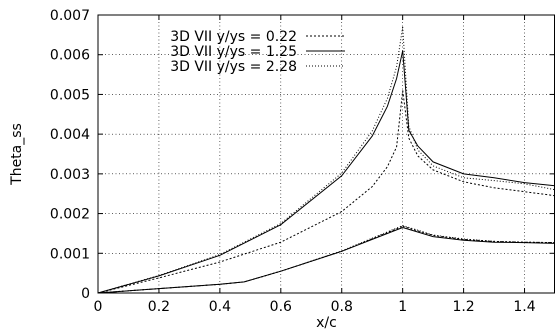  I want to click on y-tick-label: 0.005, so click(70, 95).